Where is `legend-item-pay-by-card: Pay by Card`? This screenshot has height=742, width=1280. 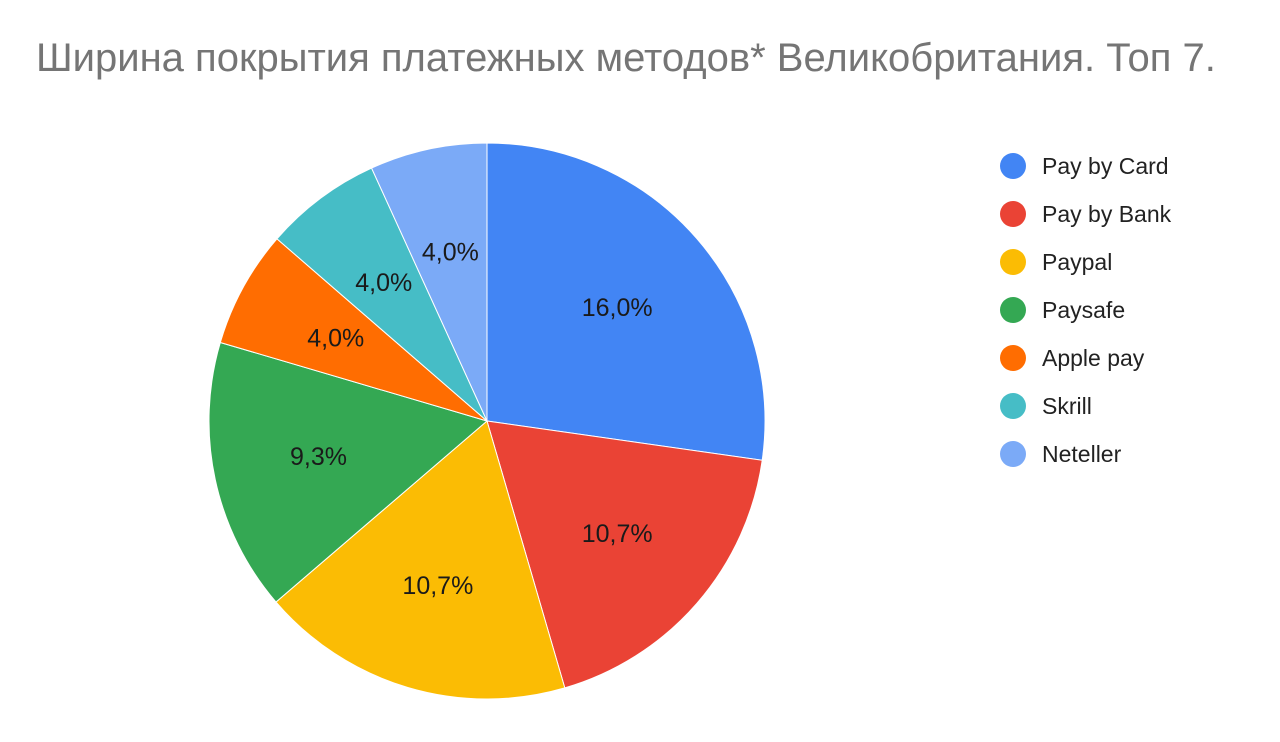 legend-item-pay-by-card: Pay by Card is located at coordinates (1130, 166).